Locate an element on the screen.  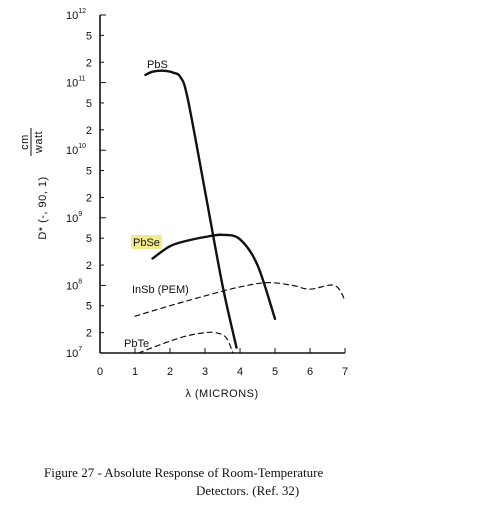
x-axis-label: λ (MICRONS) is located at coordinates (221, 394).